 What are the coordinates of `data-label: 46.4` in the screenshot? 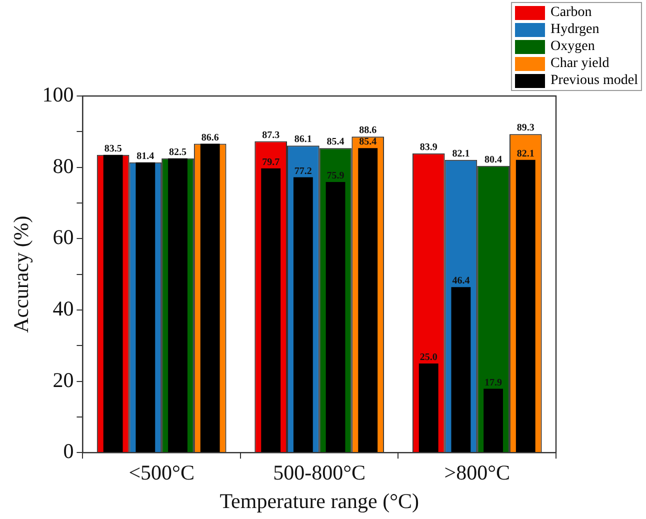 It's located at (461, 281).